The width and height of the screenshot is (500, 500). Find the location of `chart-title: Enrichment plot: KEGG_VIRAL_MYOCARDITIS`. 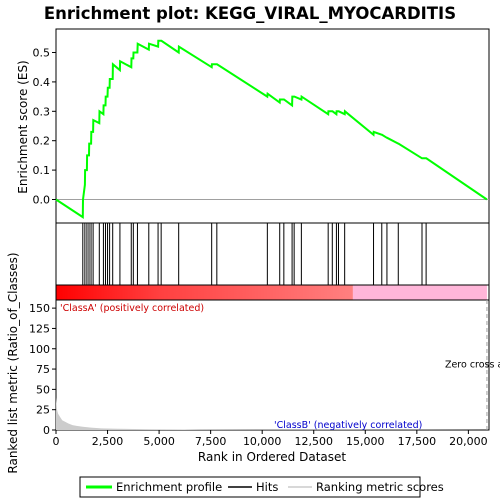

chart-title: Enrichment plot: KEGG_VIRAL_MYOCARDITIS is located at coordinates (250, 13).